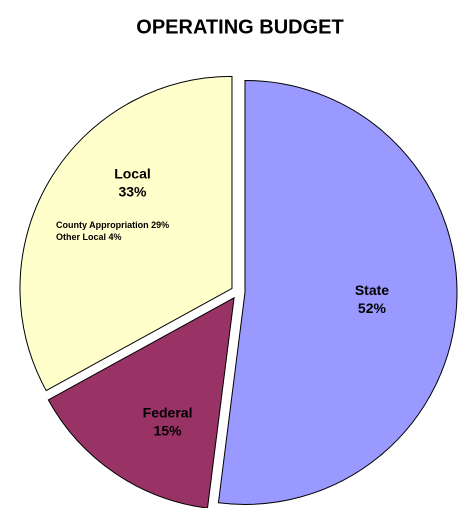 The width and height of the screenshot is (466, 508). What do you see at coordinates (112, 225) in the screenshot?
I see `annotation: County Appropriation 29%` at bounding box center [112, 225].